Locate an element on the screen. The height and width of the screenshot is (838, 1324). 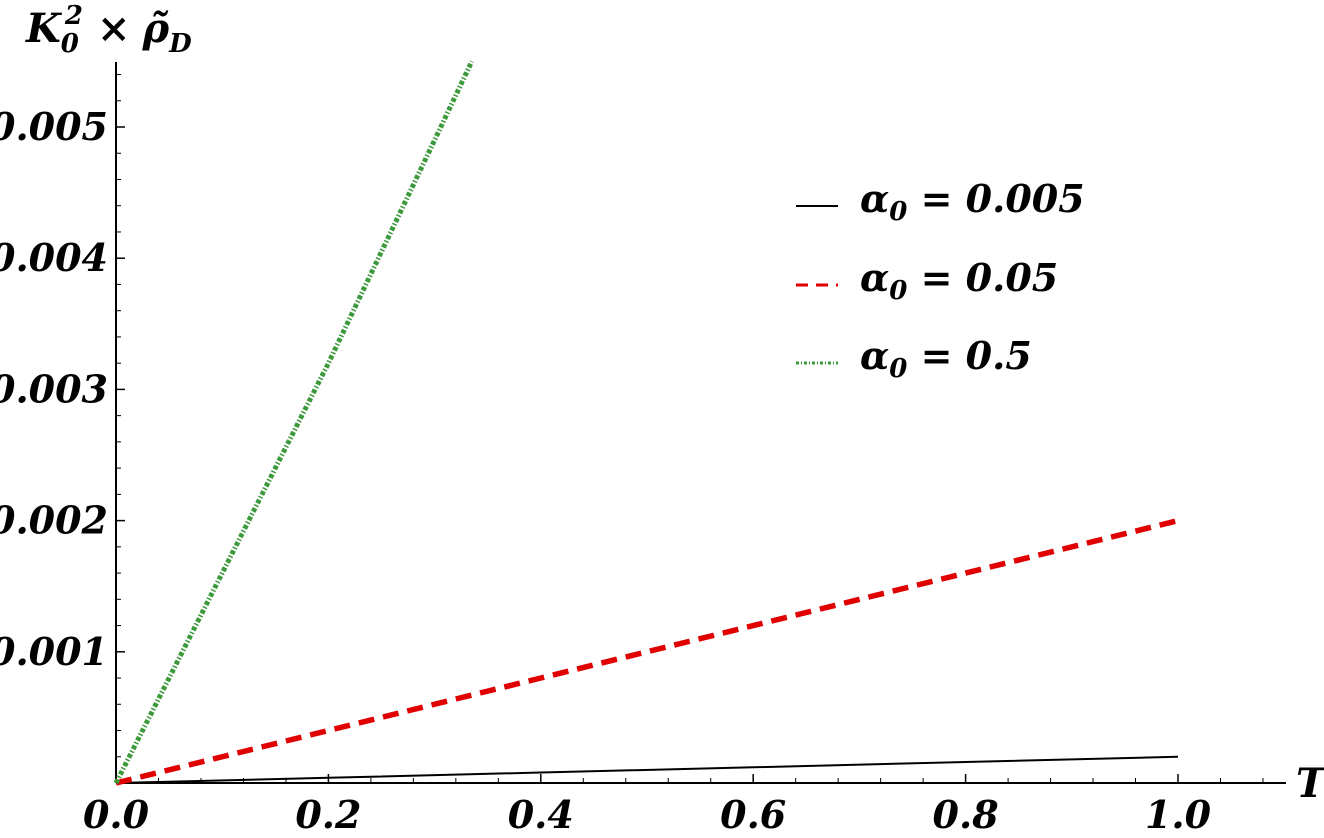
legend-label-3: α0 = 0.5 is located at coordinates (946, 358).